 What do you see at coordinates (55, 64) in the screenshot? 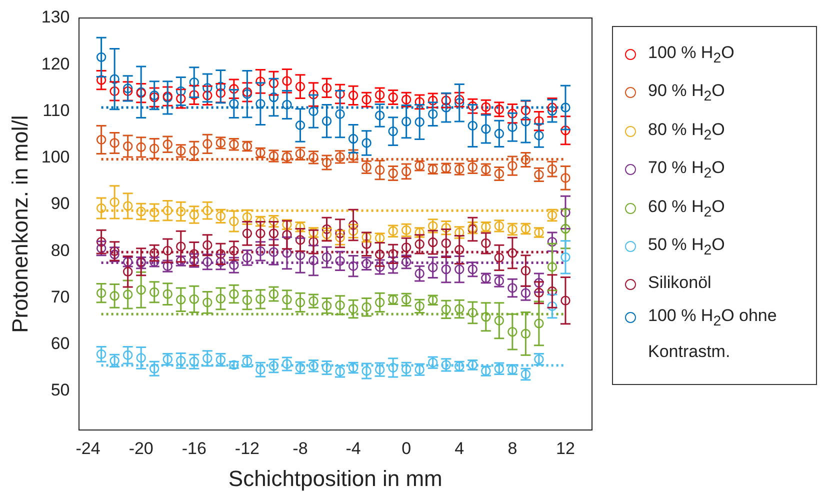
I see `y-tick-label: 120` at bounding box center [55, 64].